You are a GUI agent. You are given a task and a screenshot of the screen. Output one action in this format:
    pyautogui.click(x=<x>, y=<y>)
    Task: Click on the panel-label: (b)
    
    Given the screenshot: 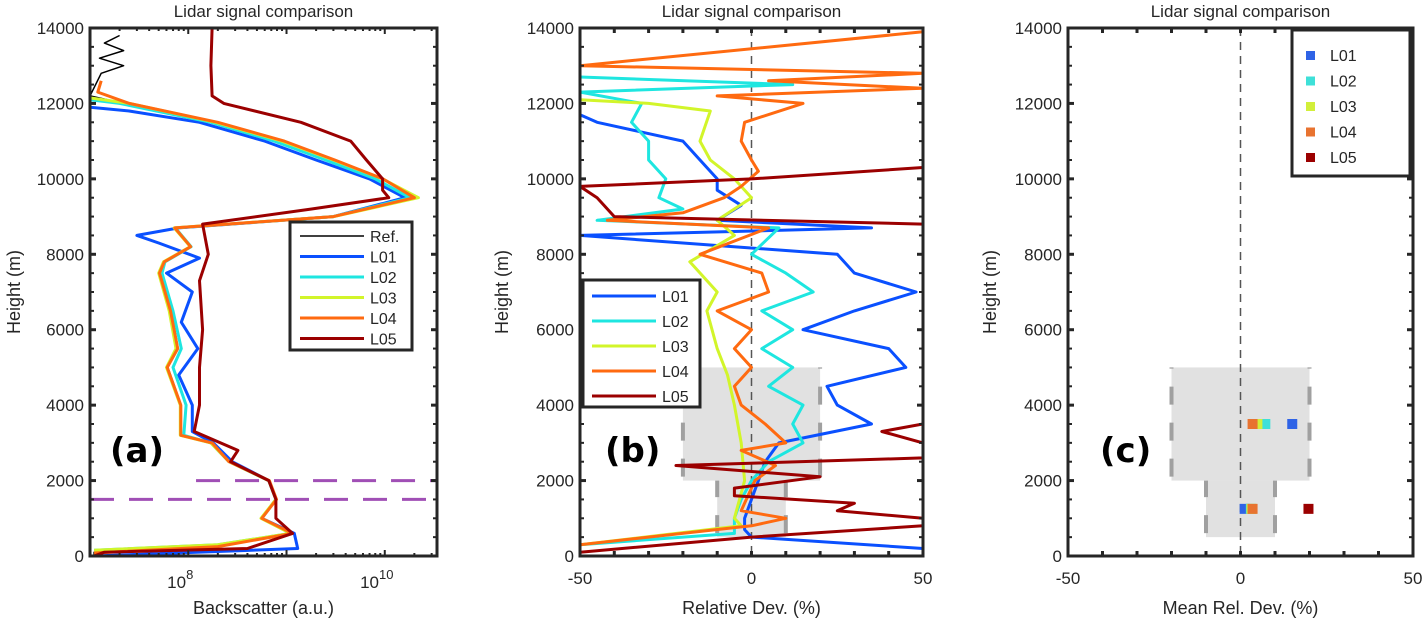 What is the action you would take?
    pyautogui.click(x=632, y=451)
    